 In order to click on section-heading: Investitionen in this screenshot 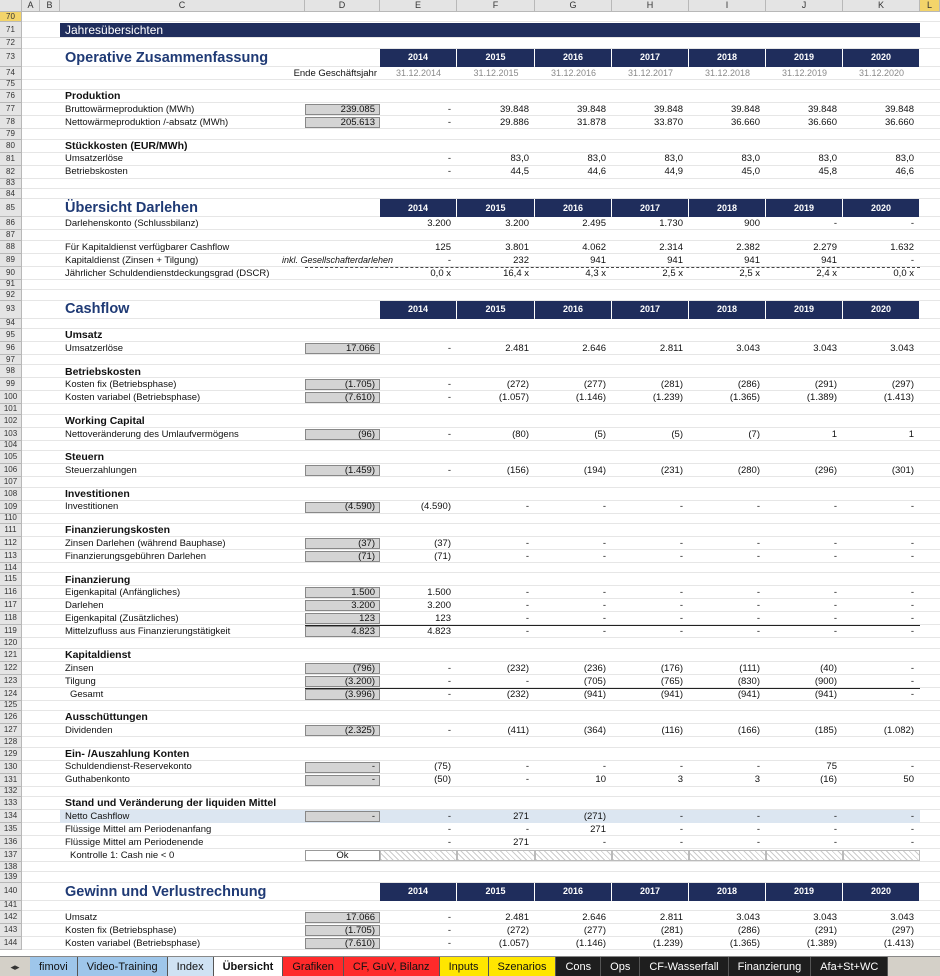, I will do `click(97, 493)`.